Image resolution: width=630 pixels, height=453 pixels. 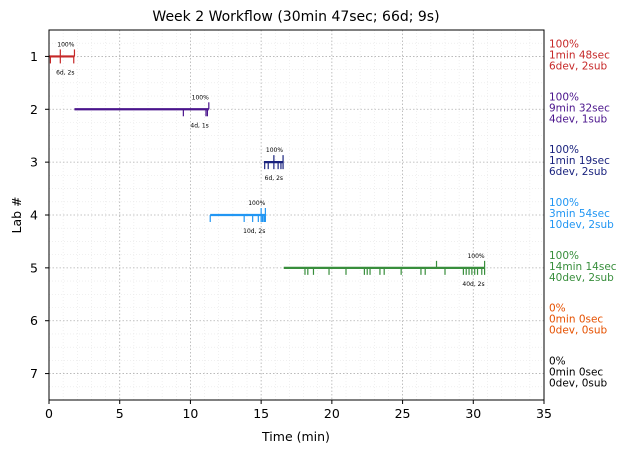 I want to click on lab-3-side-line: 1min 19sec, so click(x=579, y=161).